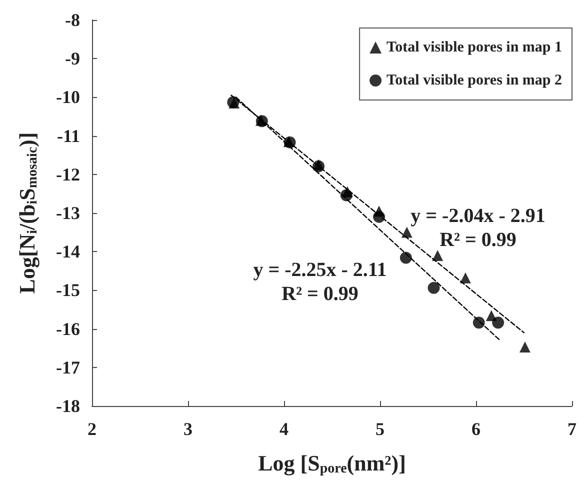 This screenshot has width=580, height=490. Describe the element at coordinates (476, 429) in the screenshot. I see `x-tick-label: 6` at that location.